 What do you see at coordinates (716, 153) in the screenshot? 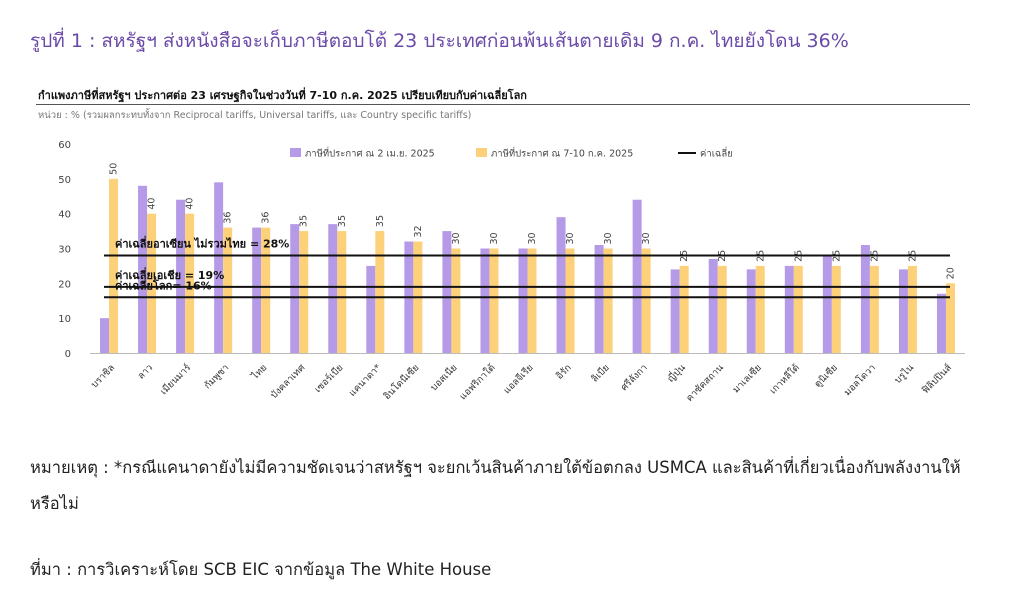
I see `legend-label-average: ค่าเฉลี่ย` at bounding box center [716, 153].